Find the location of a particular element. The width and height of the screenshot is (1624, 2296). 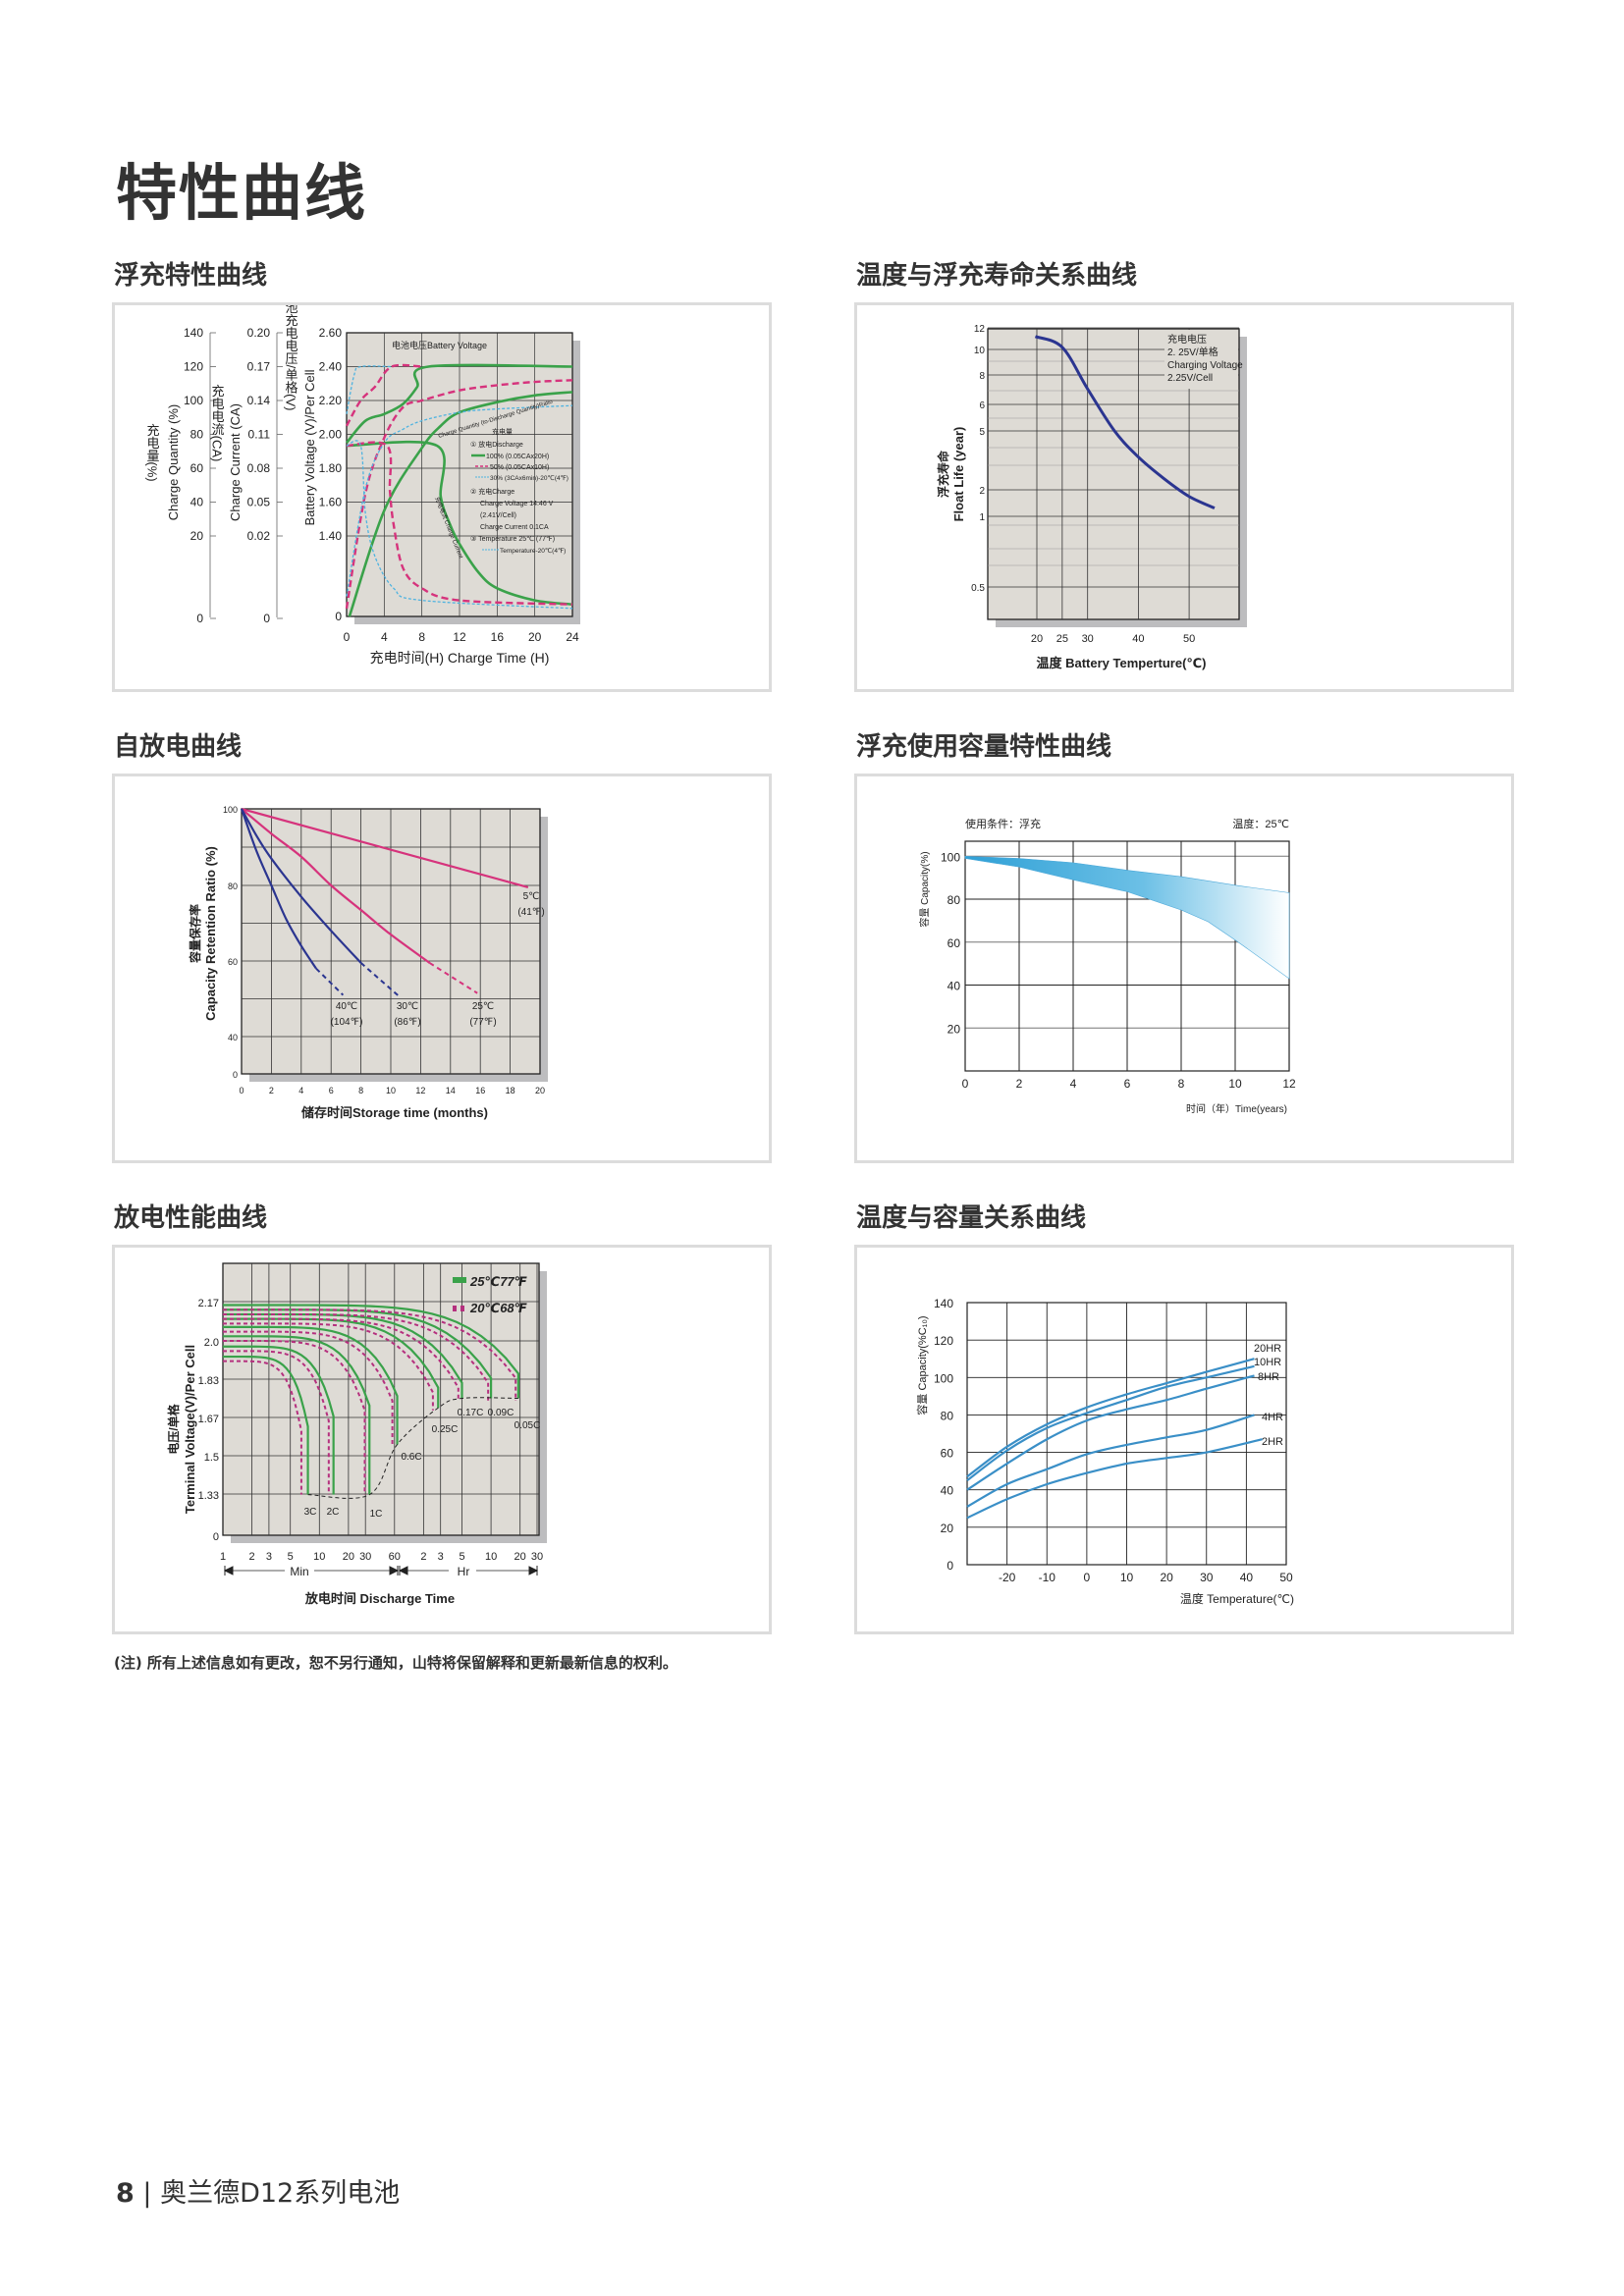

section-heading: 温度与浮充寿命关系曲线 is located at coordinates (997, 276).